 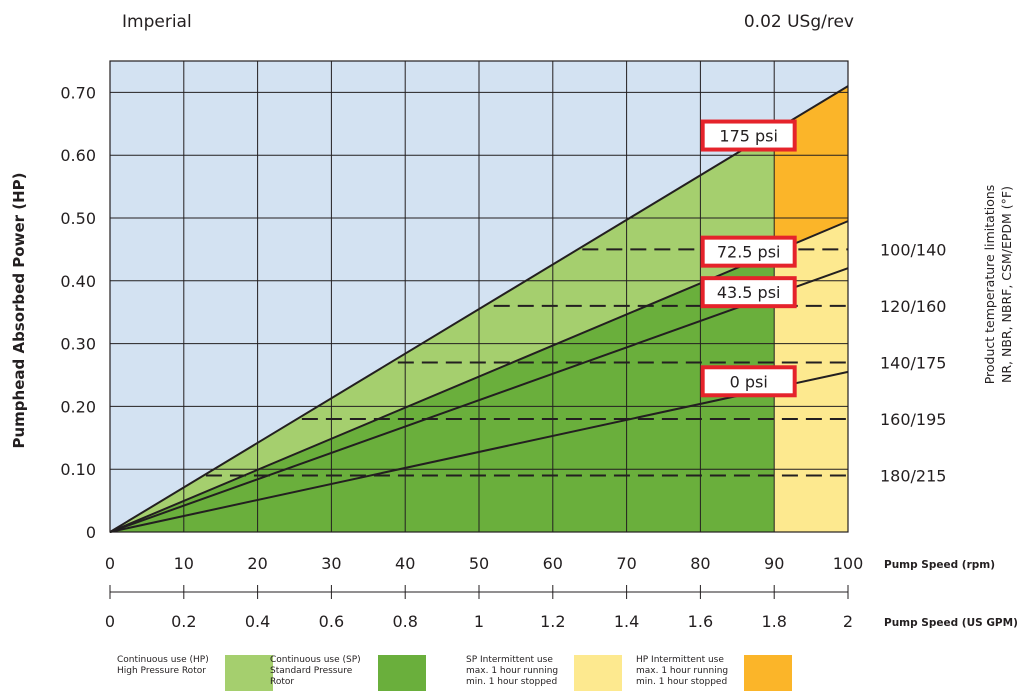 What do you see at coordinates (913, 362) in the screenshot?
I see `temperature-label-140-175: 140/175` at bounding box center [913, 362].